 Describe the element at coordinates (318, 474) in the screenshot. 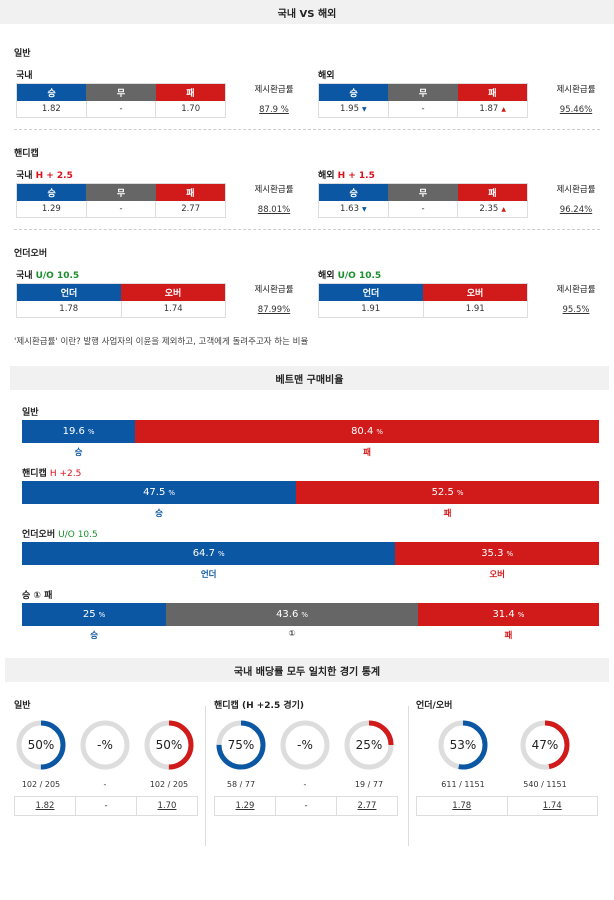

I see `betman-label: 핸디캡 H +2.5` at that location.